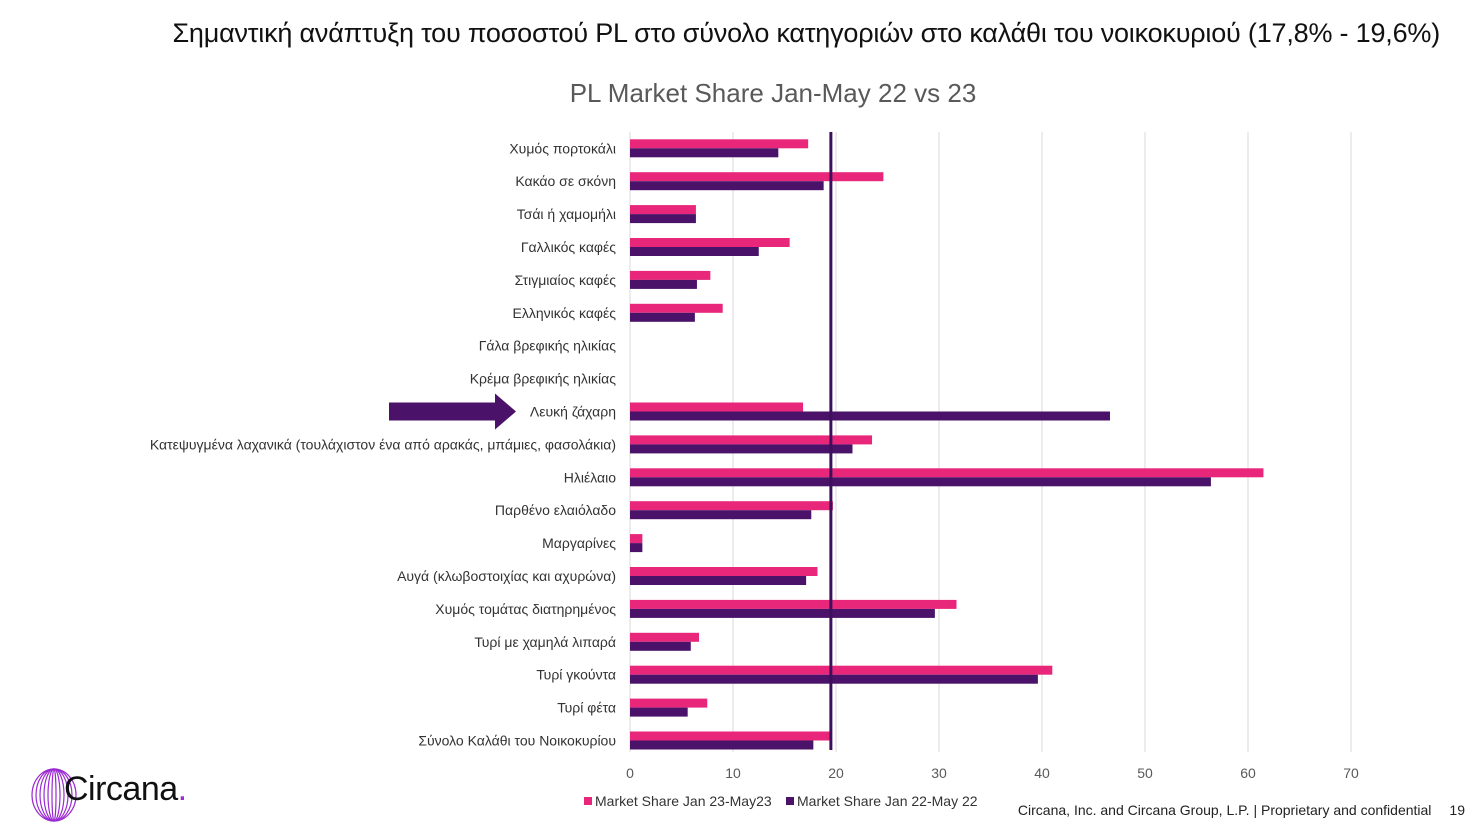  I want to click on category-label: Σύνολο Καλάθι του Νοικοκυρίου, so click(517, 741).